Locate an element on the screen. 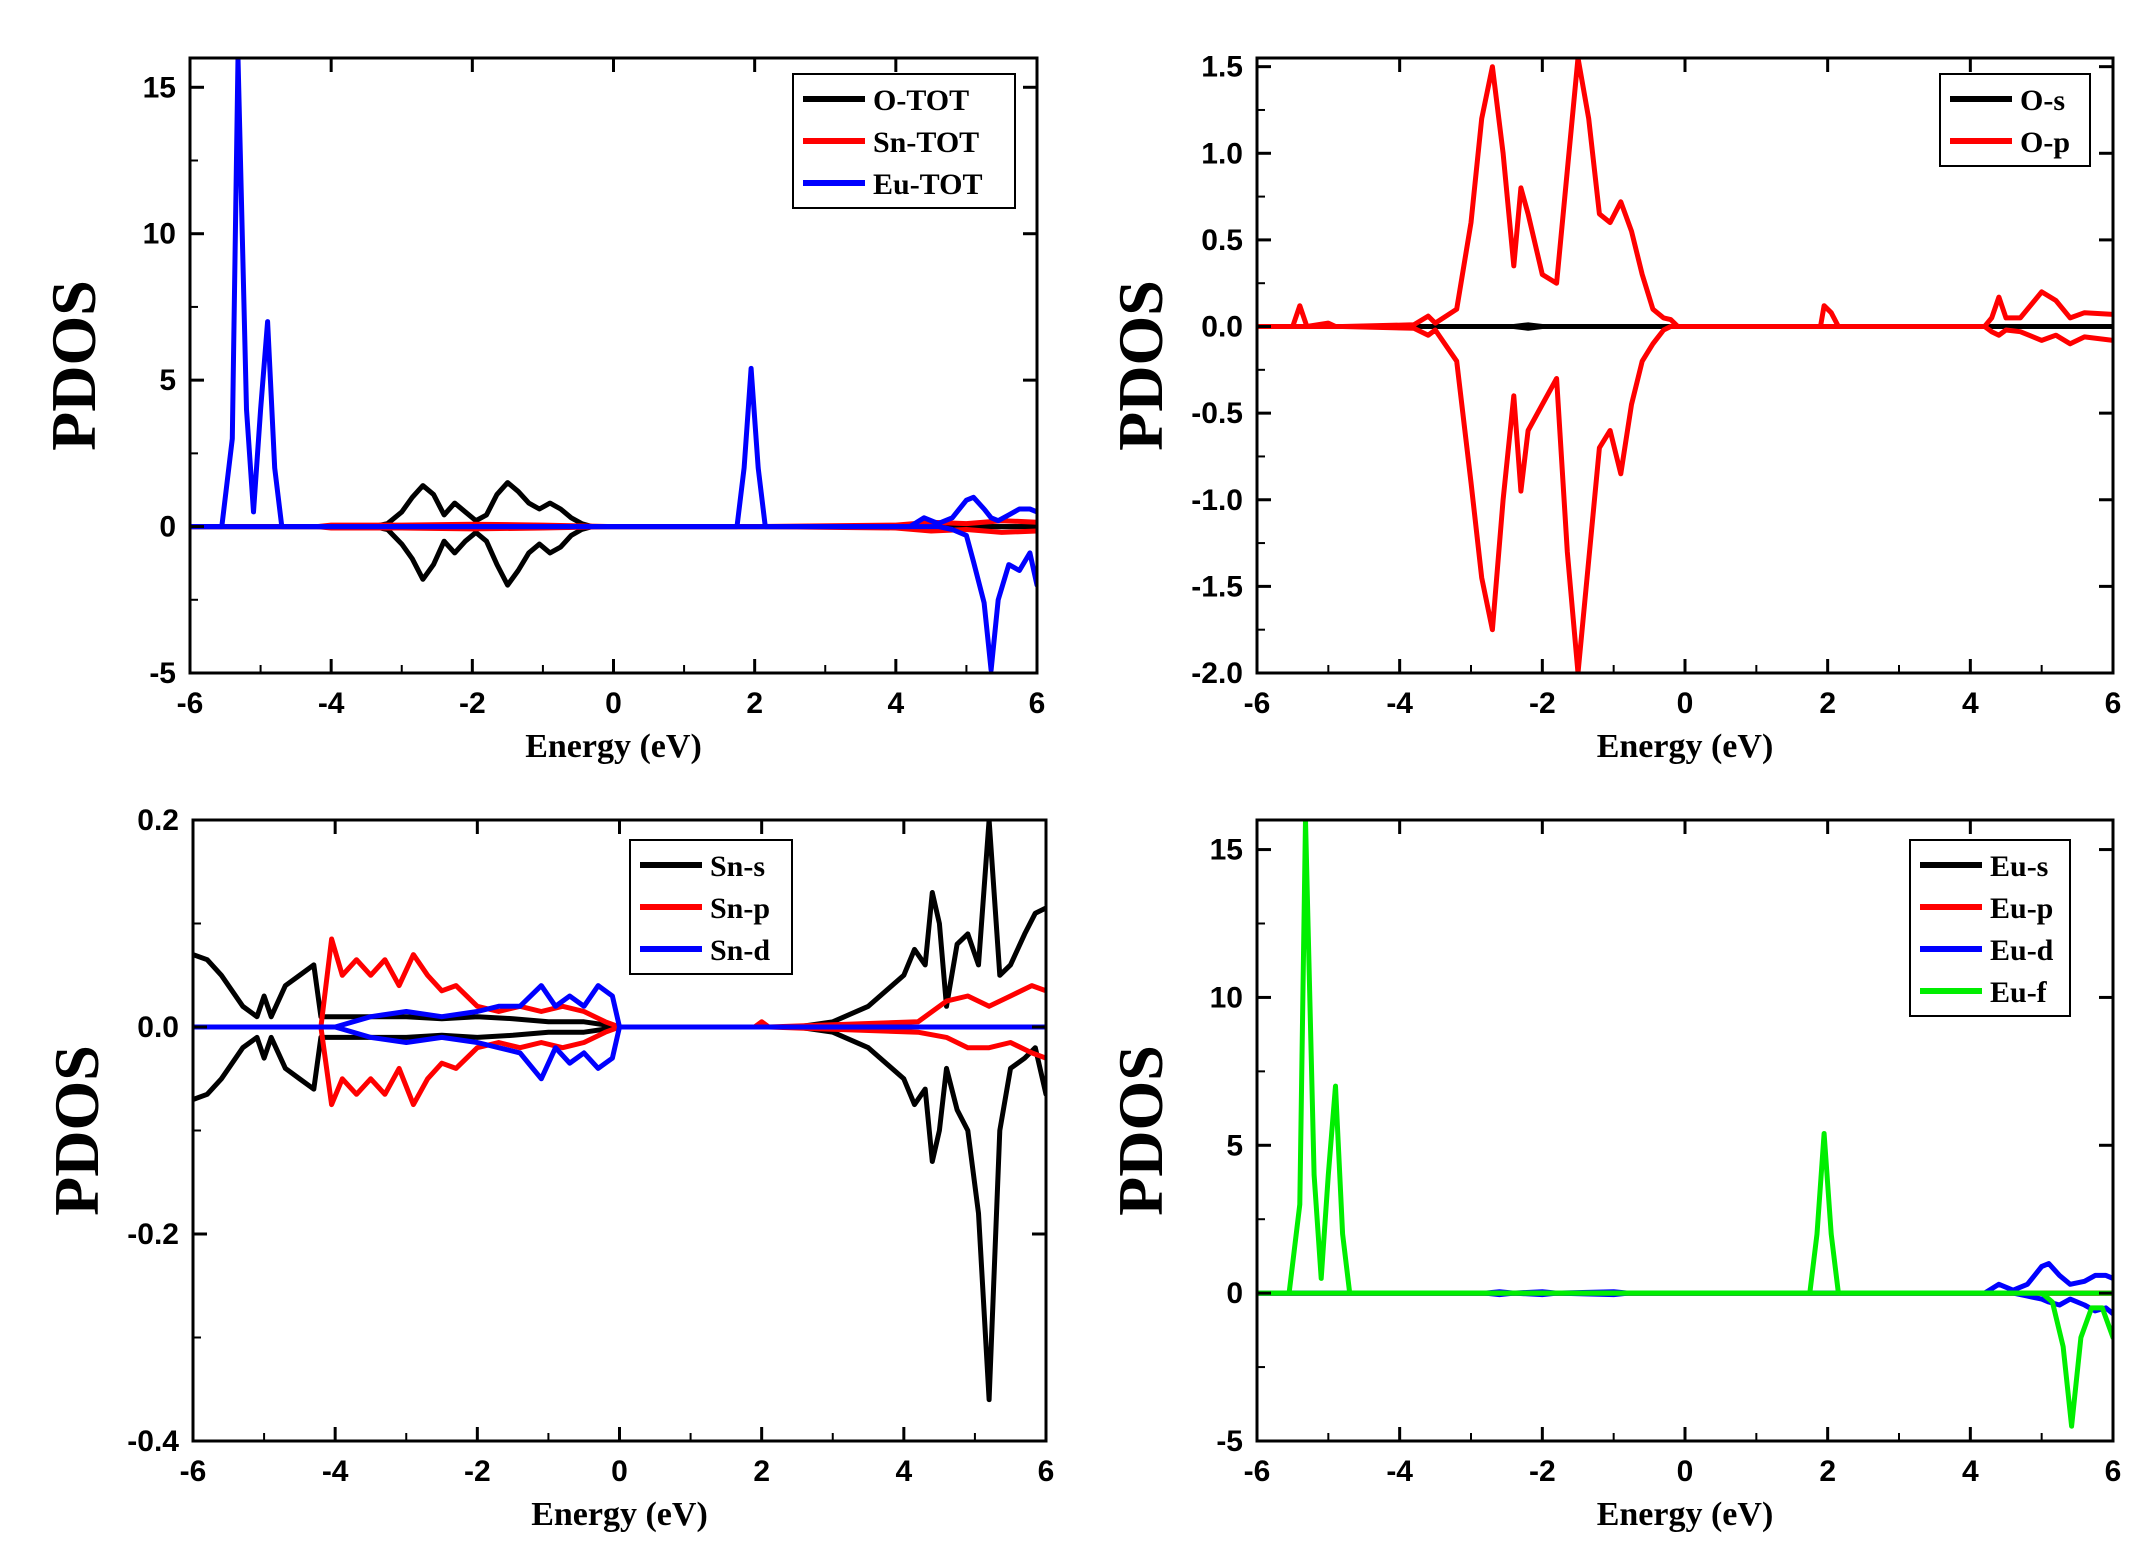  legend-label-eu-p: Eu-p is located at coordinates (2021, 908).